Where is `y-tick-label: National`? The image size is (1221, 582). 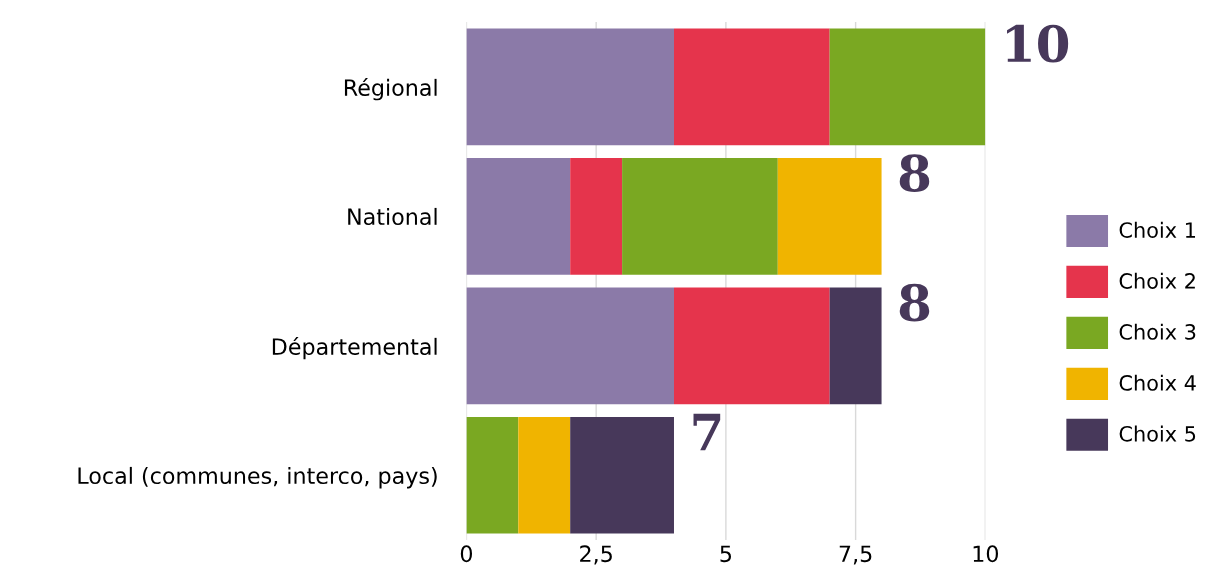
y-tick-label: National is located at coordinates (392, 216).